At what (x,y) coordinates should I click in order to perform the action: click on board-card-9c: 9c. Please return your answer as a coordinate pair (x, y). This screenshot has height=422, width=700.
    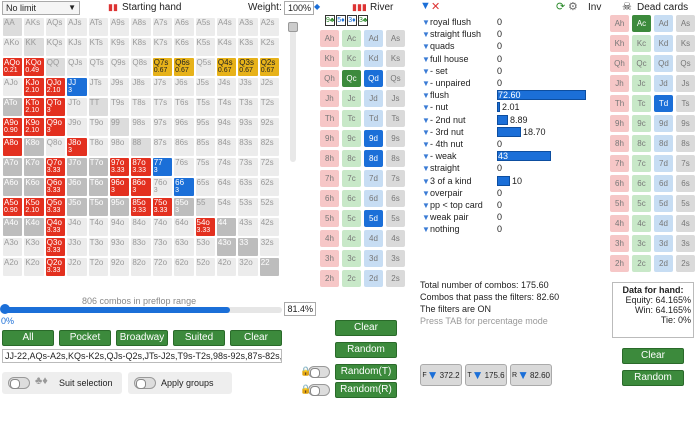
    Looking at the image, I should click on (351, 138).